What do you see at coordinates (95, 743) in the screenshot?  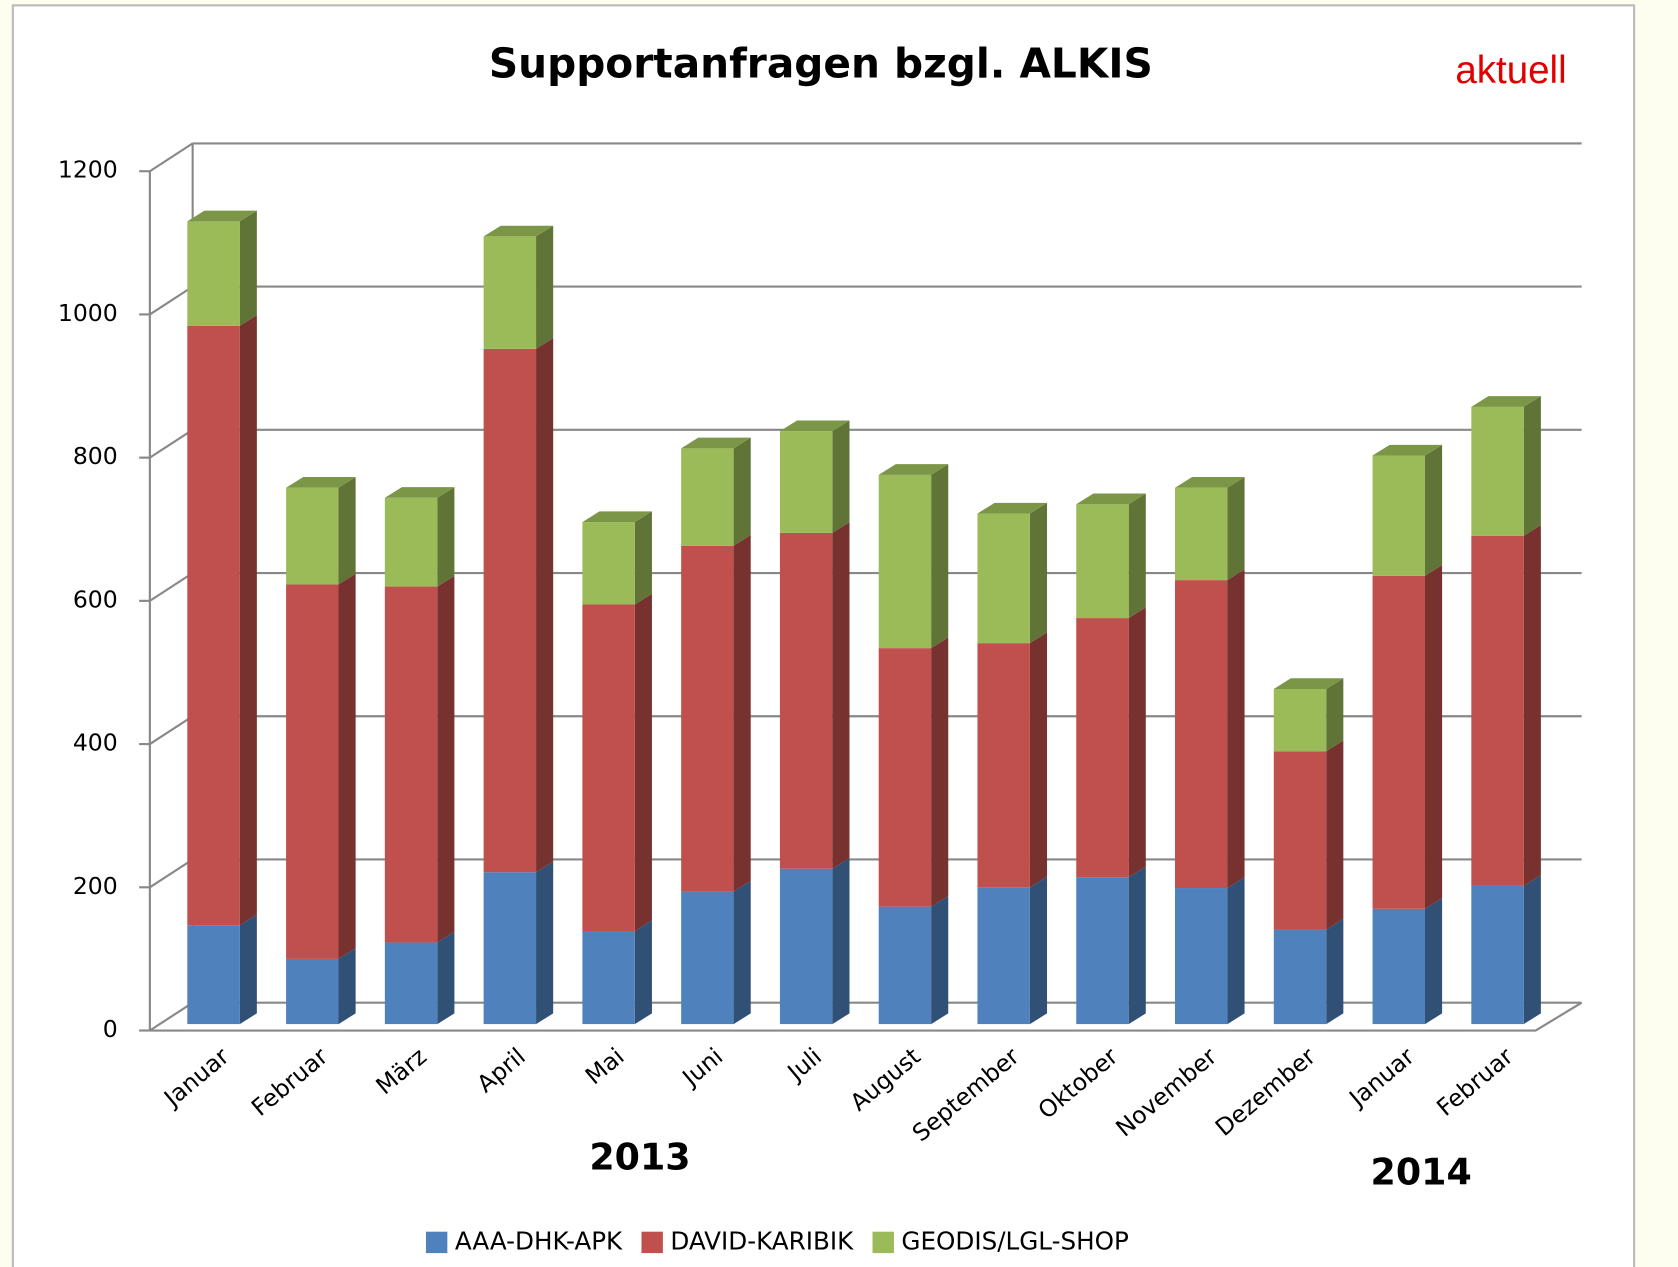 I see `y-tick-label: 400` at bounding box center [95, 743].